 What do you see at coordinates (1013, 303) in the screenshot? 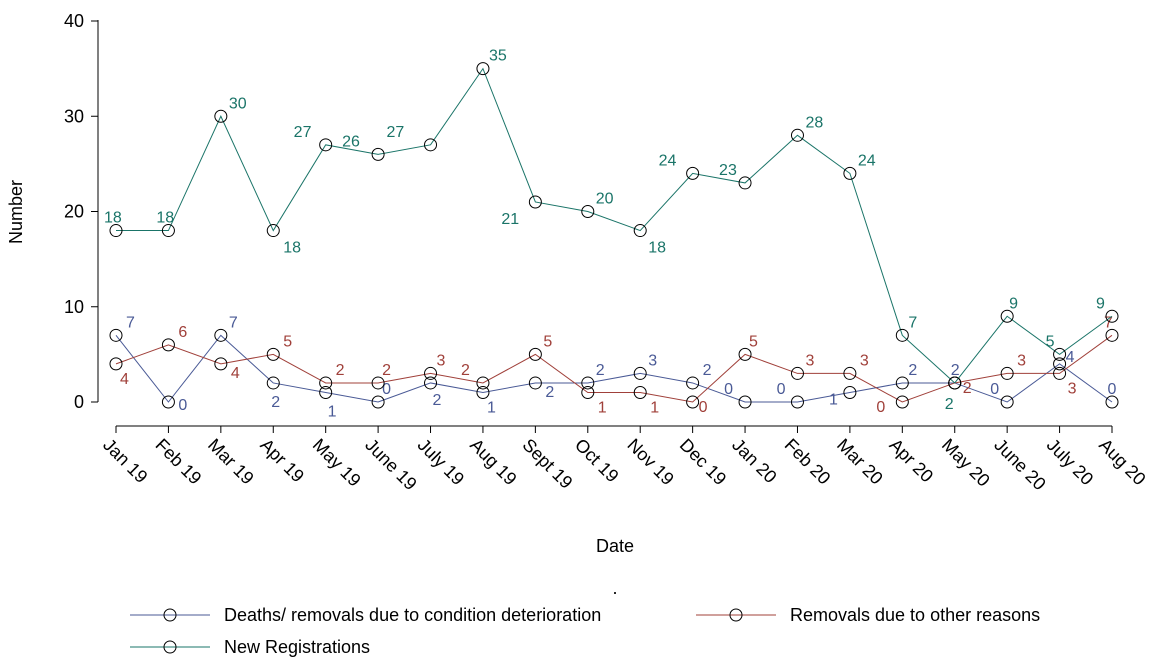
I see `data-label: 9` at bounding box center [1013, 303].